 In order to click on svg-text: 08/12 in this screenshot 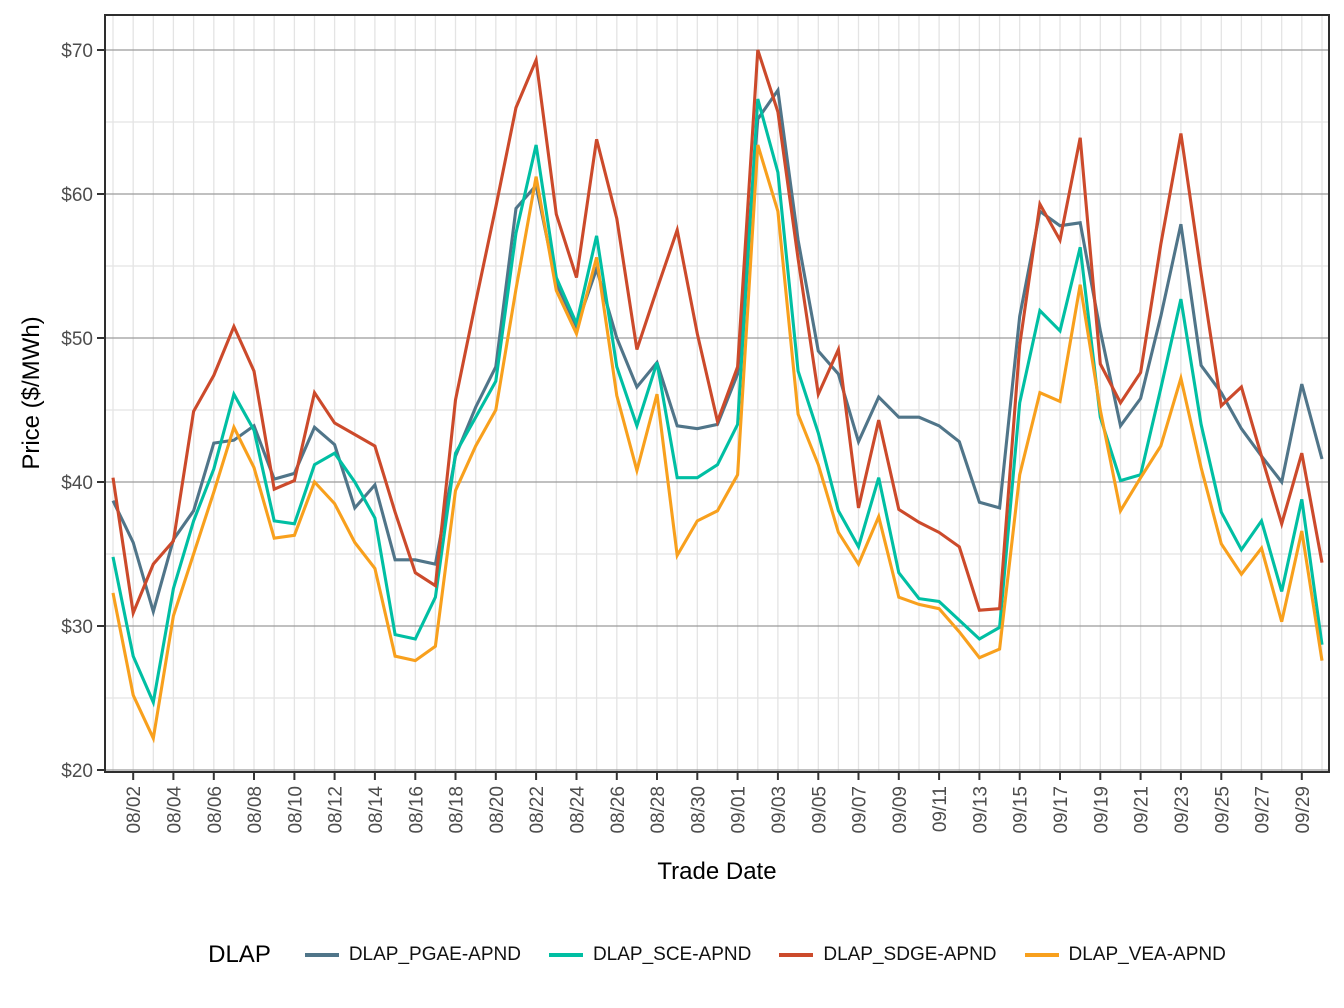, I will do `click(336, 810)`.